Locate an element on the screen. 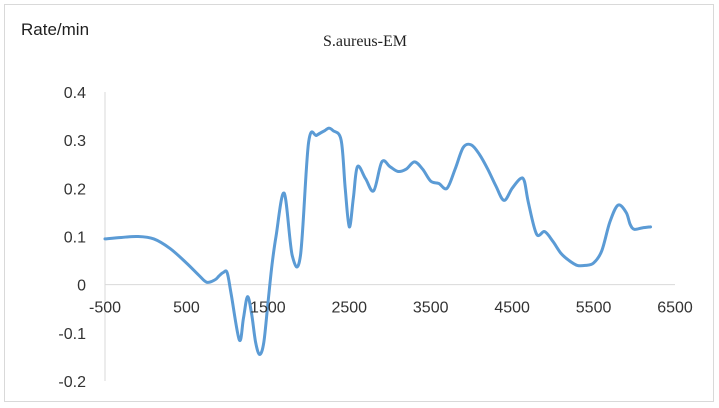 Image resolution: width=719 pixels, height=408 pixels. x-tick-label: 500 is located at coordinates (186, 308).